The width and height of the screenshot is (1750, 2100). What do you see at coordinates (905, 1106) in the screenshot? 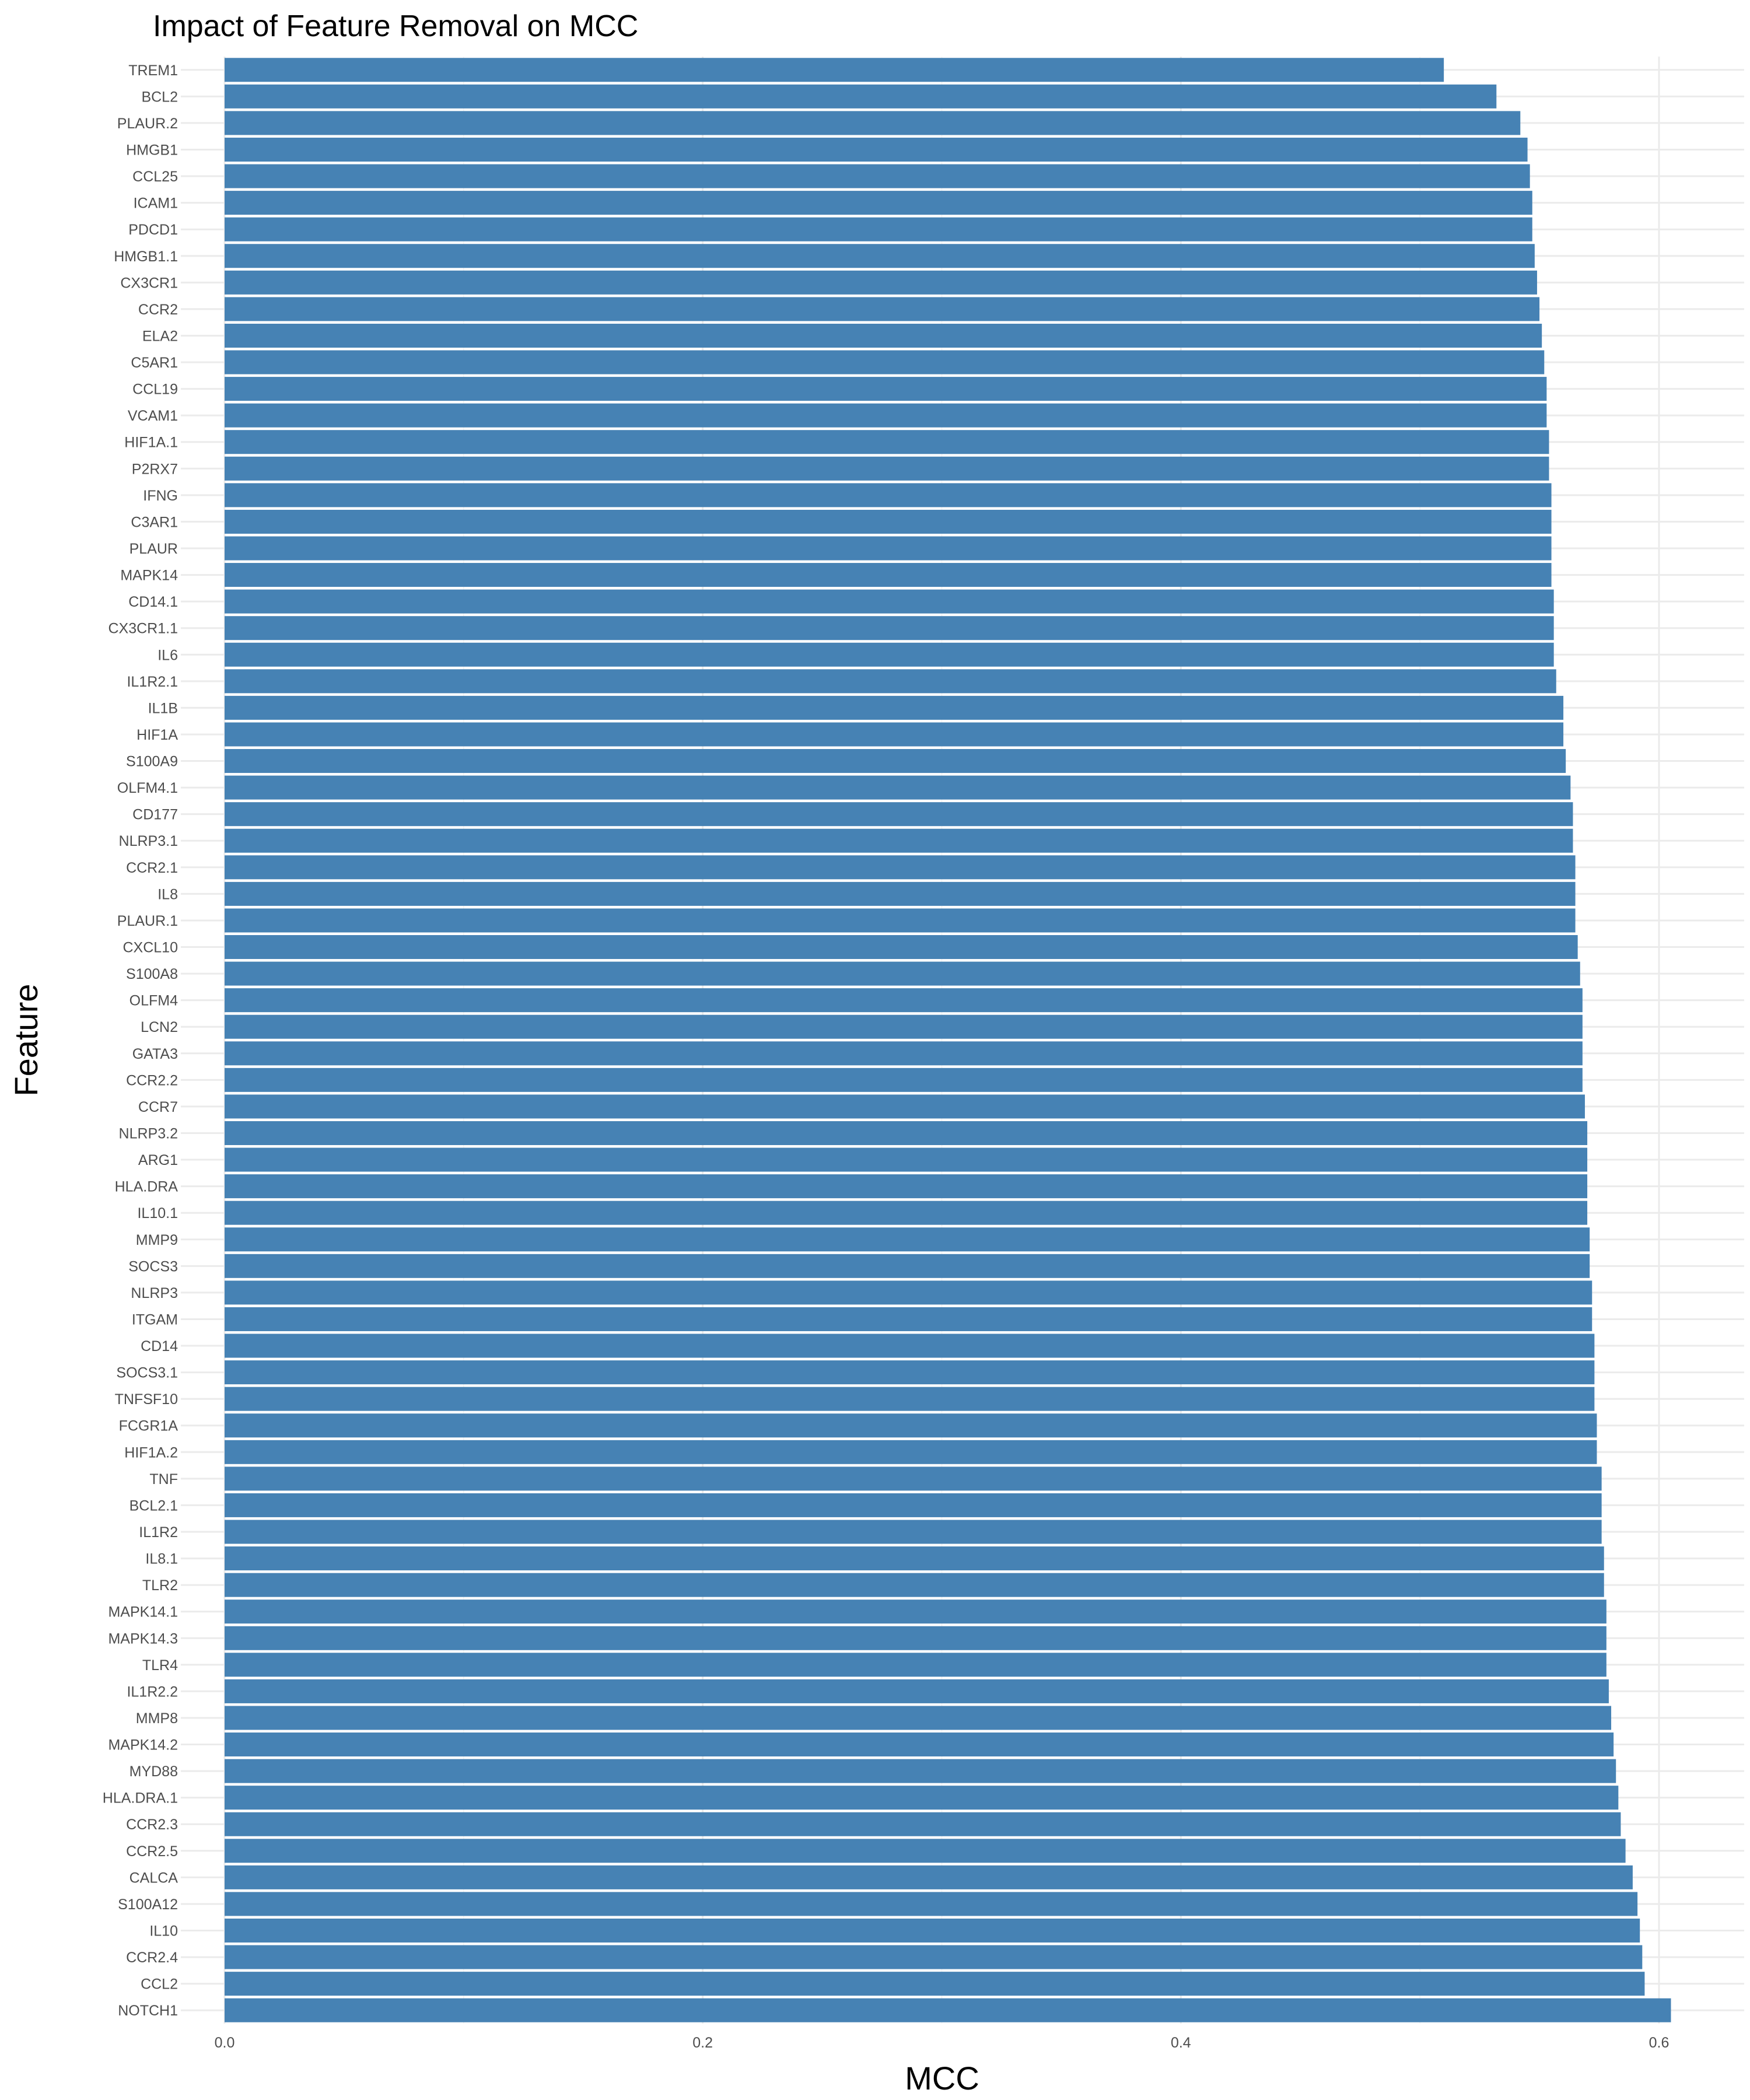
I see `bar-ccr7` at bounding box center [905, 1106].